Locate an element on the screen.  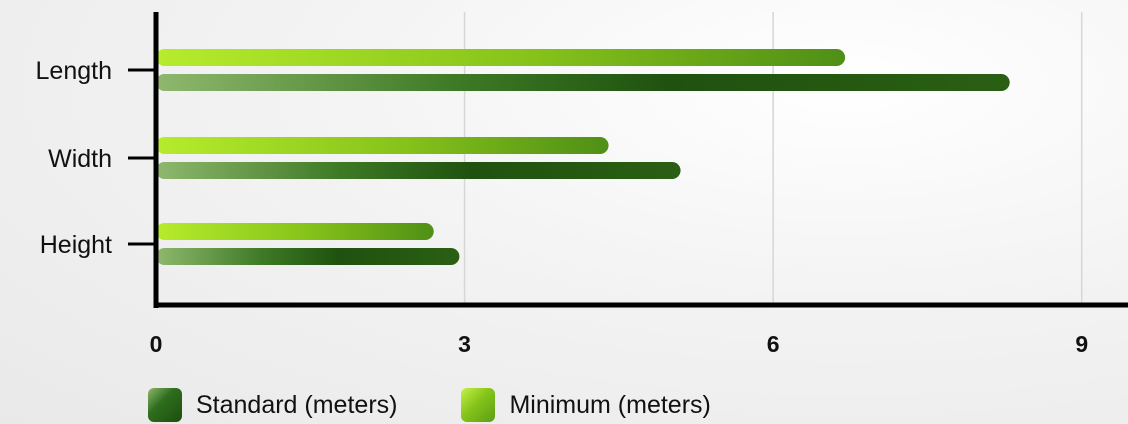
legend-label-standard: Standard (meters) is located at coordinates (297, 404).